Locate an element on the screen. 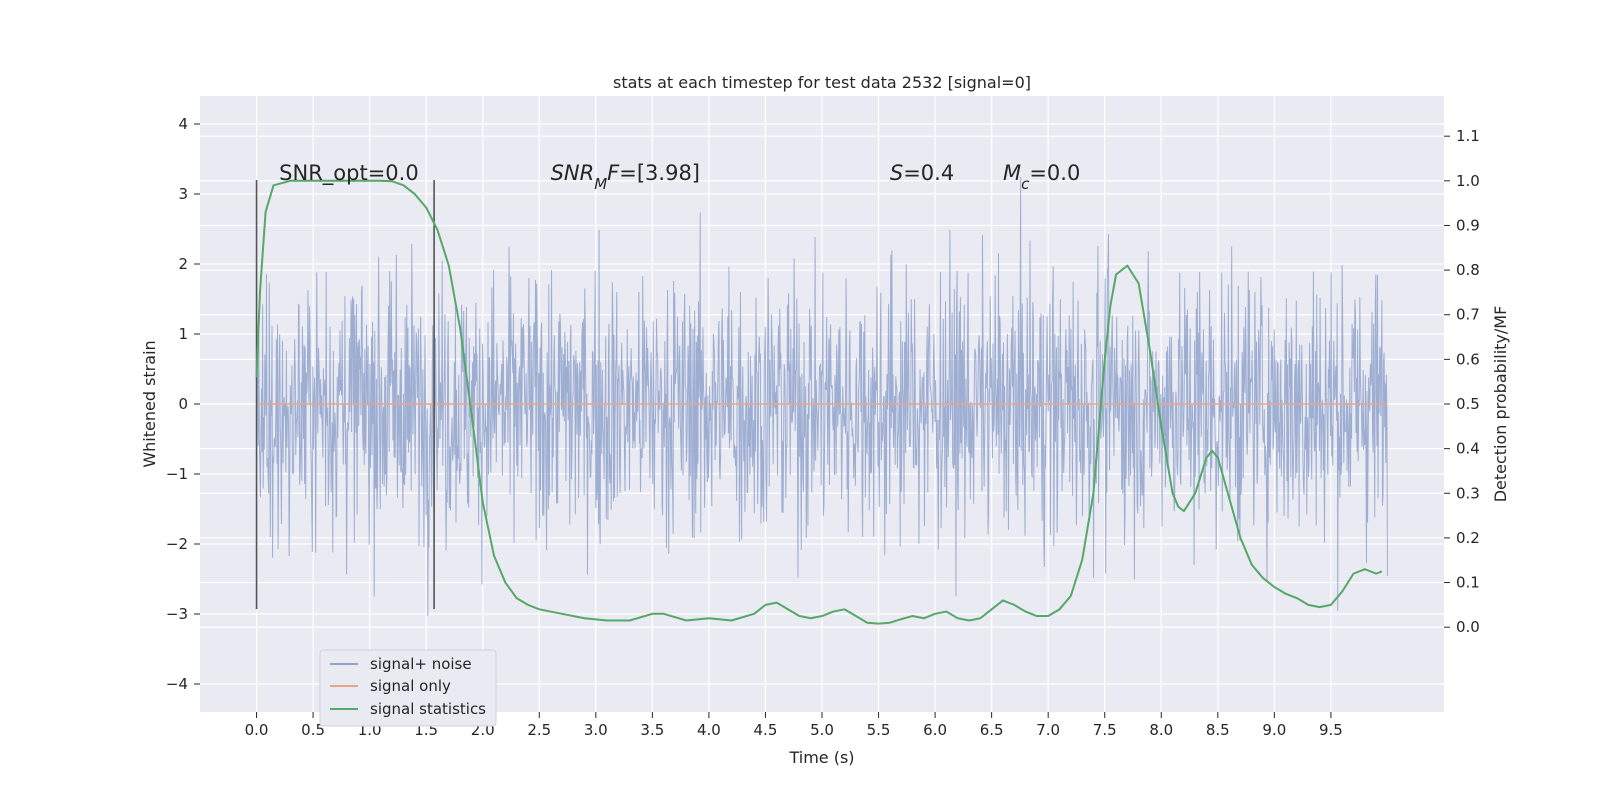  yl-tick-label: 4 is located at coordinates (183, 124).